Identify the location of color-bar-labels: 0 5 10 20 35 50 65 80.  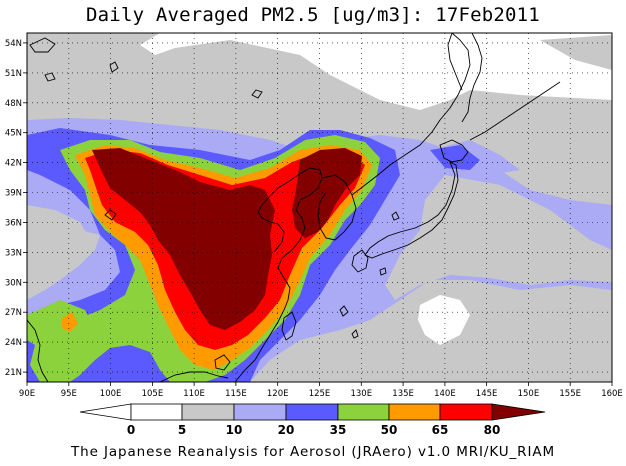
(314, 430).